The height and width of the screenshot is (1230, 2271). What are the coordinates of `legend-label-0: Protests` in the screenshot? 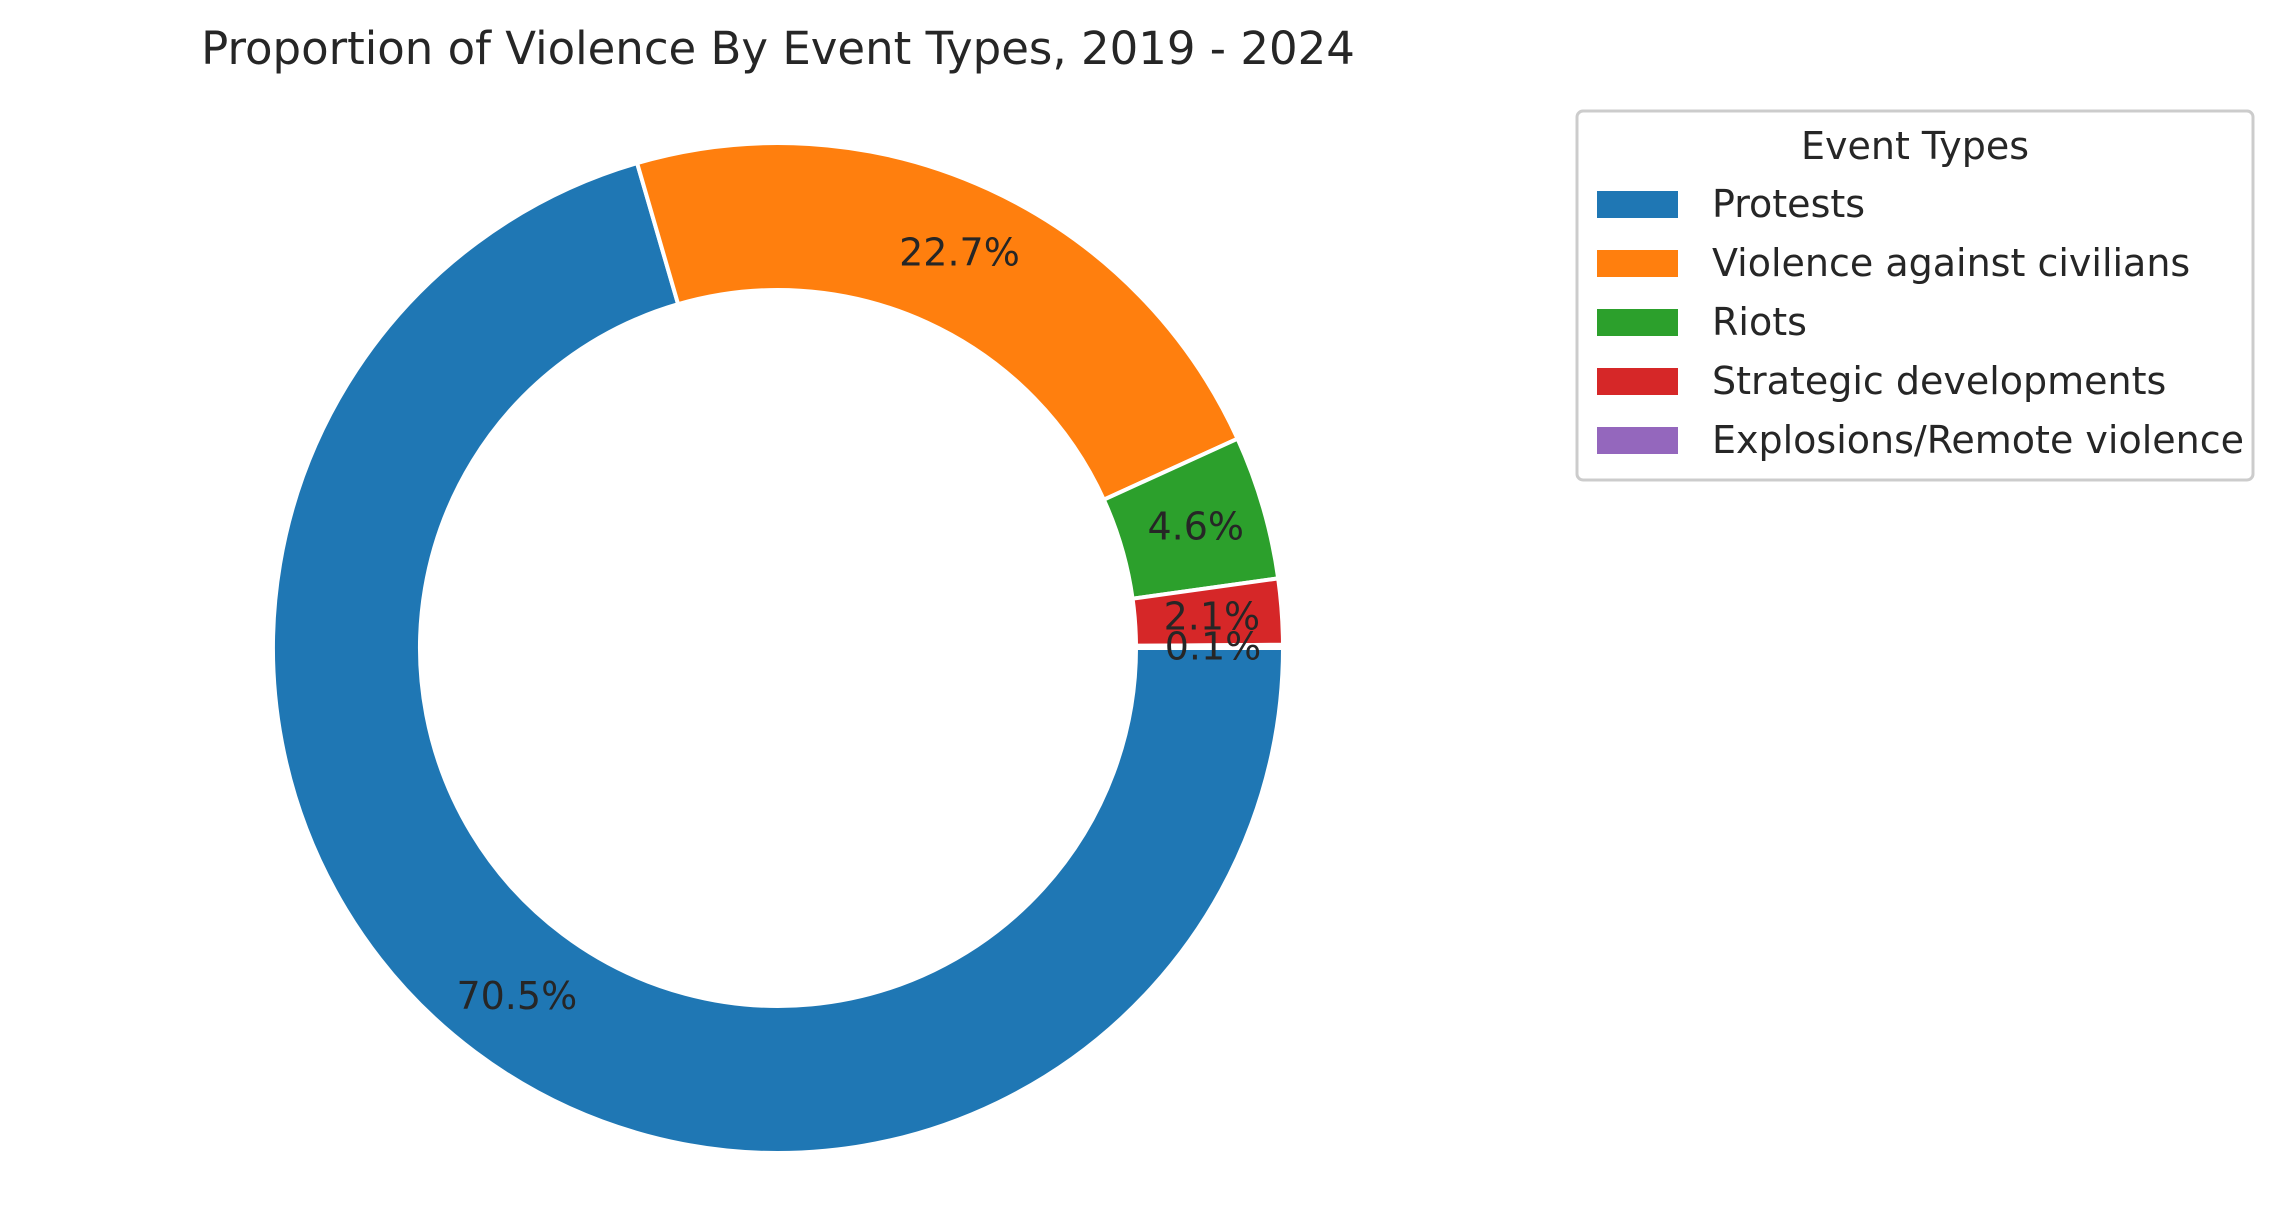 It's located at (1788, 204).